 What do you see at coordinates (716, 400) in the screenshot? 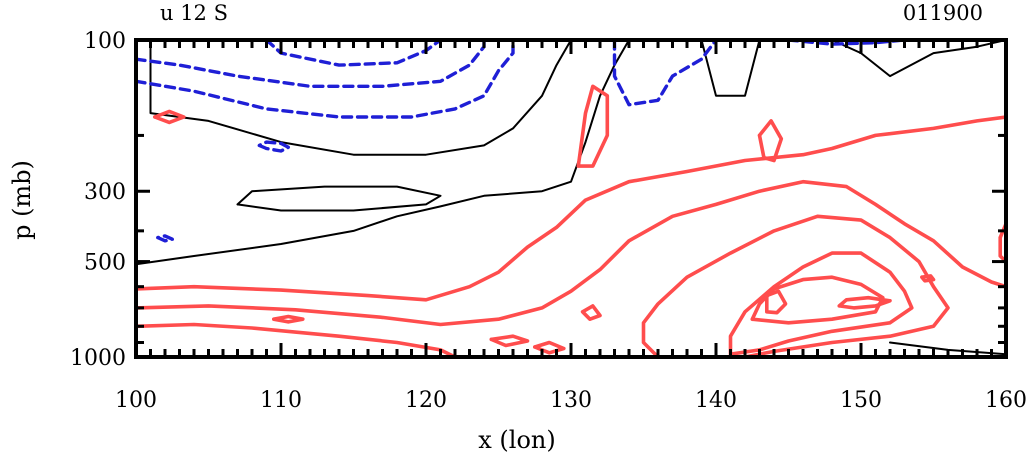
I see `x-tick-label: 140` at bounding box center [716, 400].